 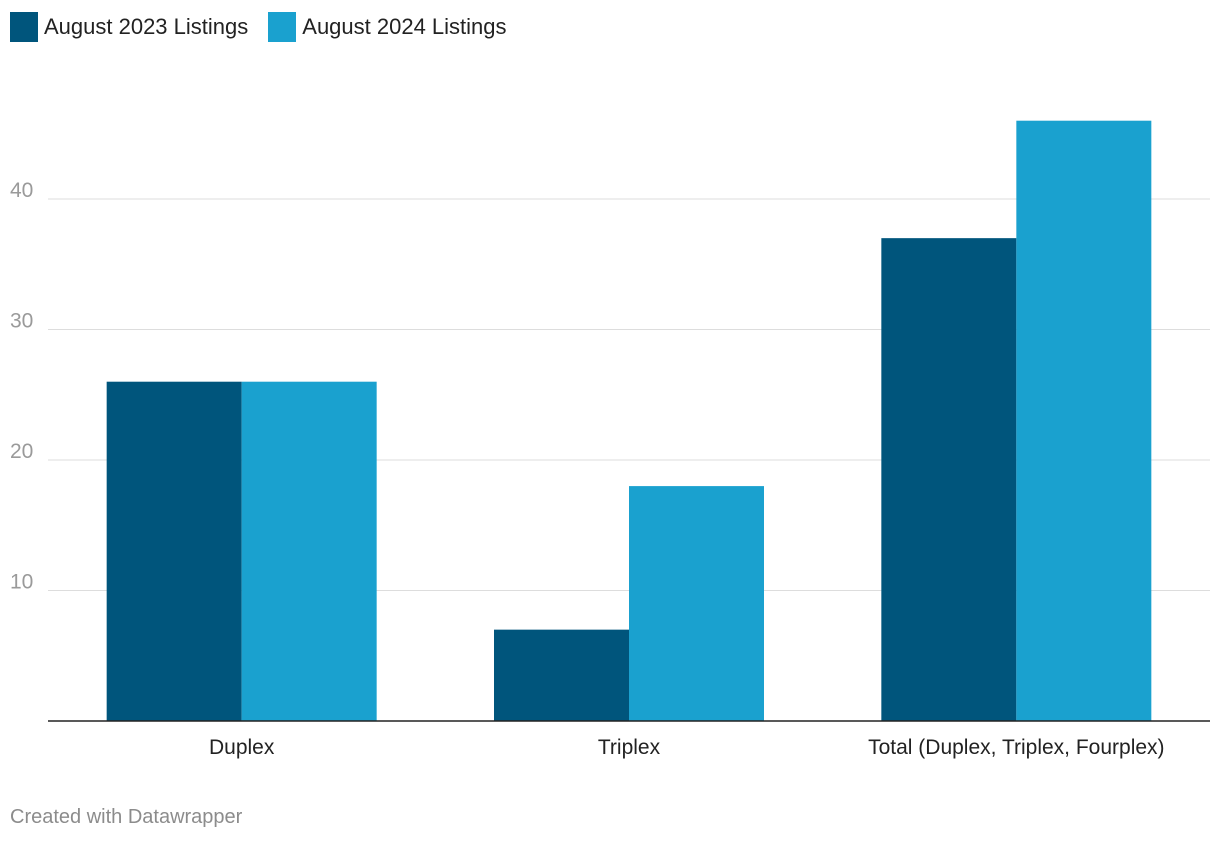 What do you see at coordinates (1016, 747) in the screenshot?
I see `x-tick-label-3: Total (Duplex, Triplex, Fourplex)` at bounding box center [1016, 747].